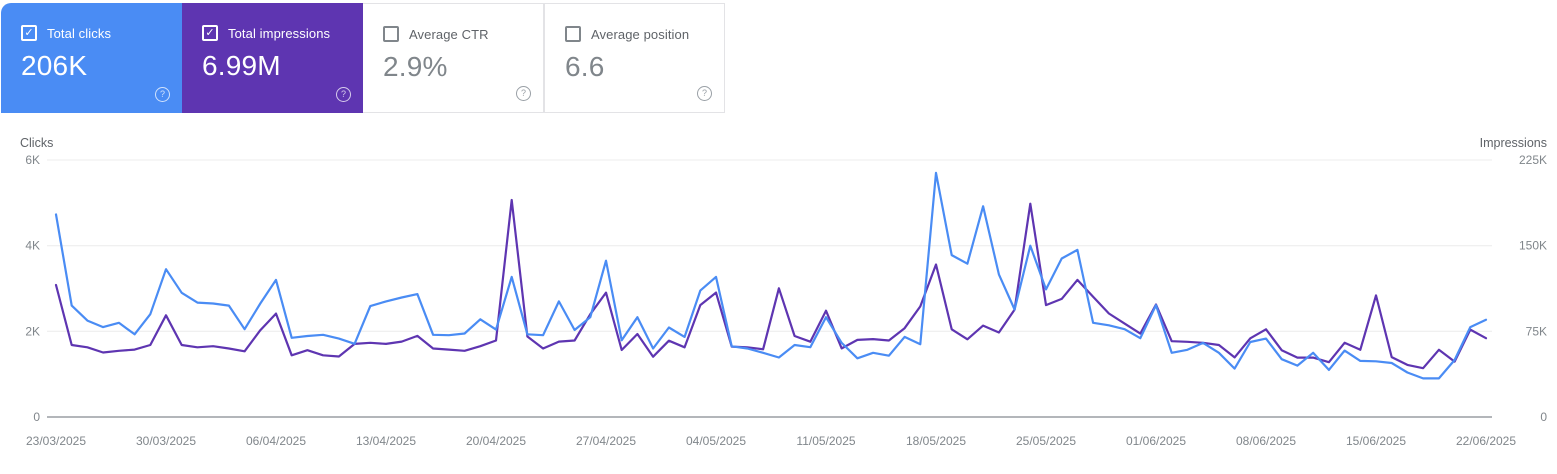  What do you see at coordinates (56, 441) in the screenshot?
I see `date-label: 23/03/2025` at bounding box center [56, 441].